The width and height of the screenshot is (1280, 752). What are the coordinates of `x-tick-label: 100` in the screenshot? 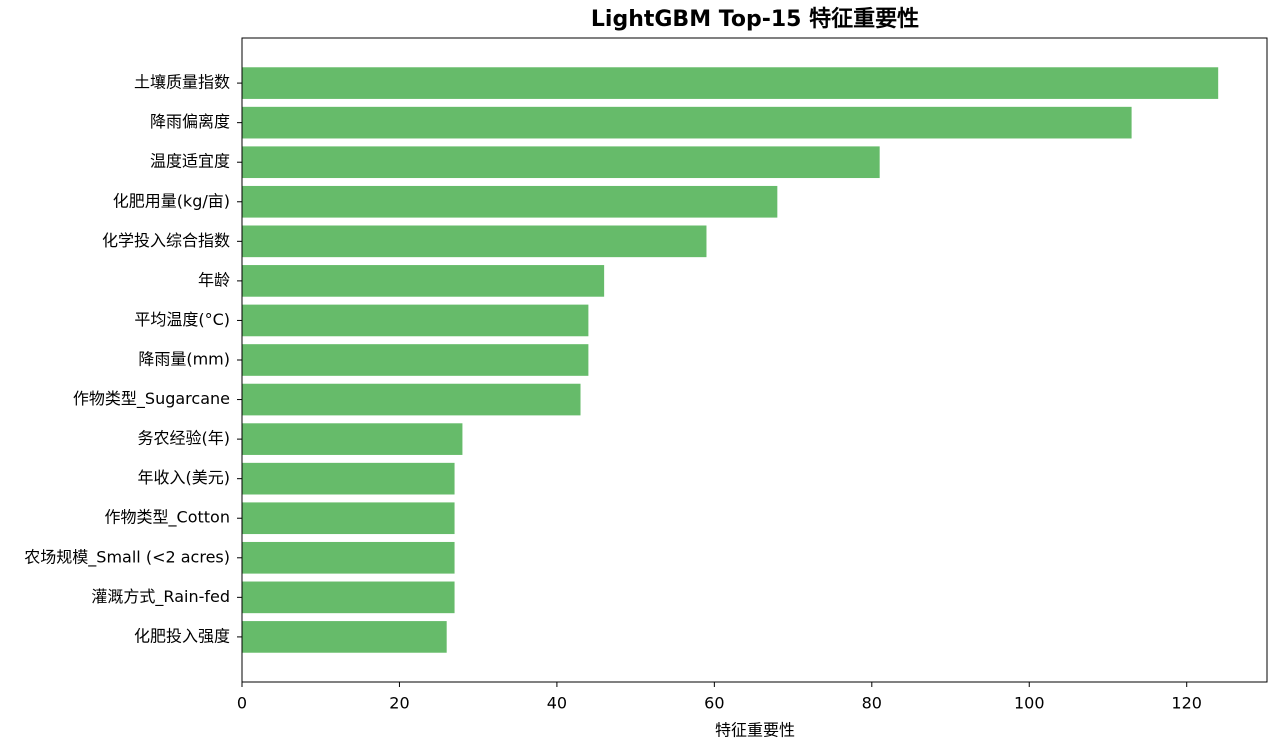 It's located at (1029, 703).